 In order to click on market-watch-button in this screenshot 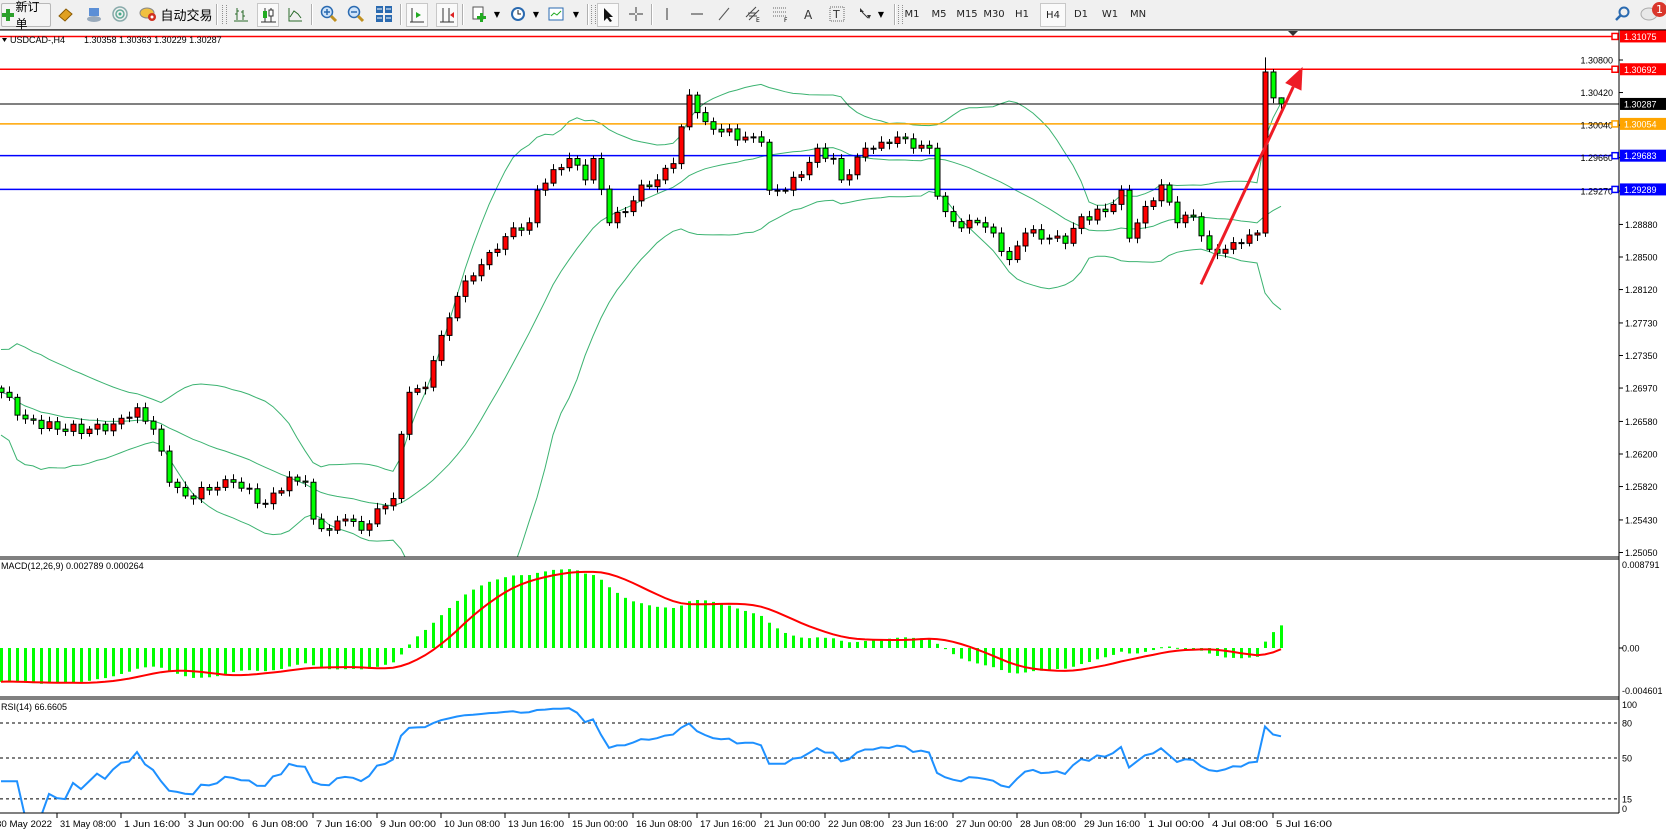, I will do `click(65, 14)`.